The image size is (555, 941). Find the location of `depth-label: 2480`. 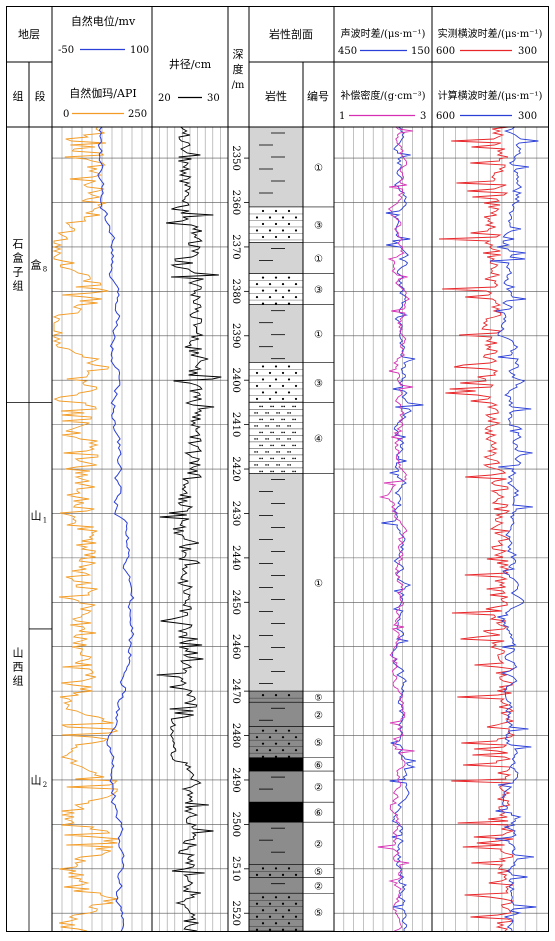

depth-label: 2480 is located at coordinates (235, 735).